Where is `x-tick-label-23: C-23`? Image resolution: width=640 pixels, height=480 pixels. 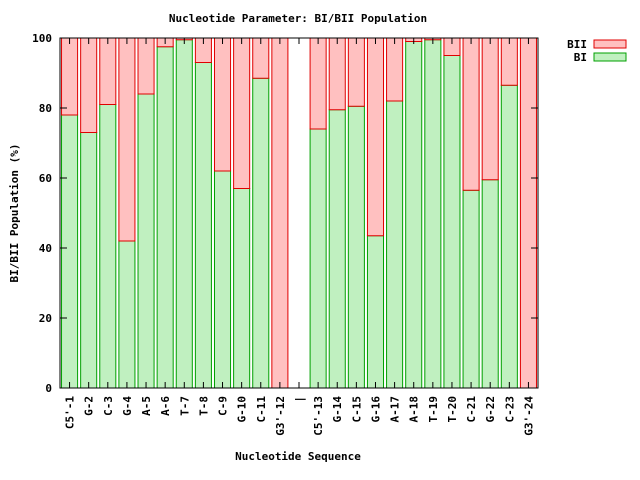
x-tick-label-23: C-23 is located at coordinates (509, 409).